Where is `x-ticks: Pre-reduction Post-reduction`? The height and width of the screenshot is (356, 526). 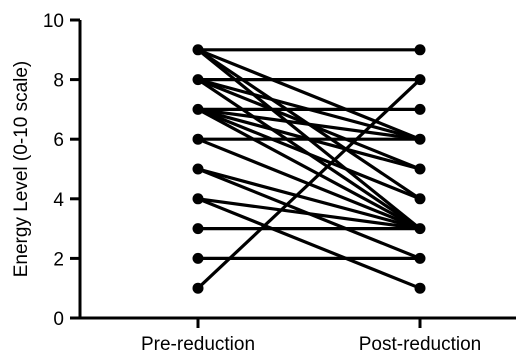 x-ticks: Pre-reduction Post-reduction is located at coordinates (311, 336).